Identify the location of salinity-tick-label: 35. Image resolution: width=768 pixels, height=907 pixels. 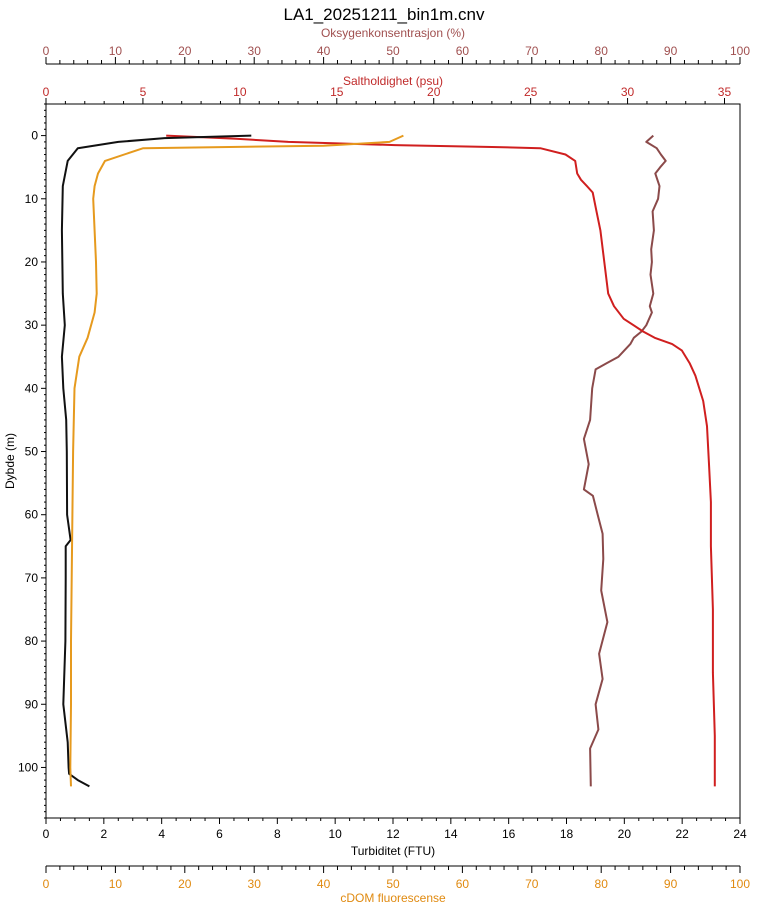
(725, 92).